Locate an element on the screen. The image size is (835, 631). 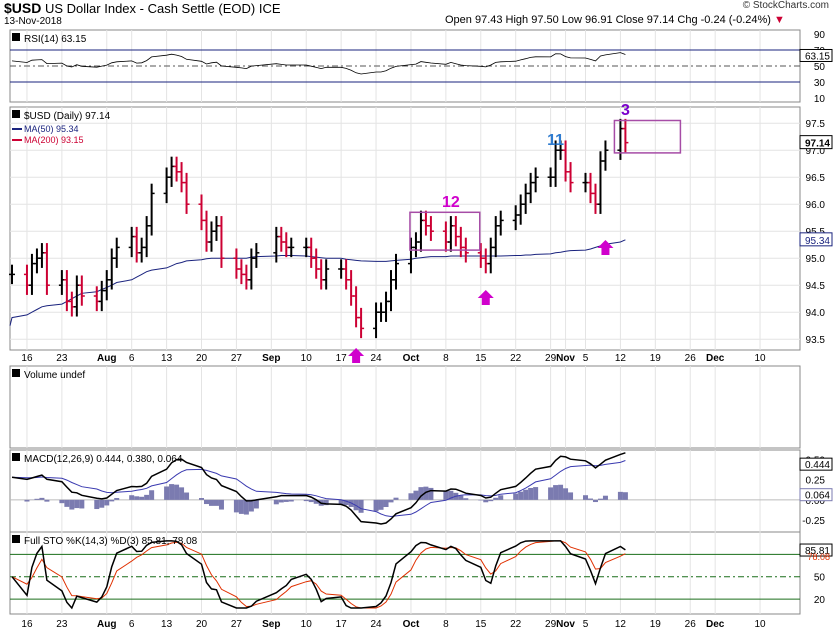
index-name: US Dollar Index - Cash Settle (EOD) is located at coordinates (150, 8).